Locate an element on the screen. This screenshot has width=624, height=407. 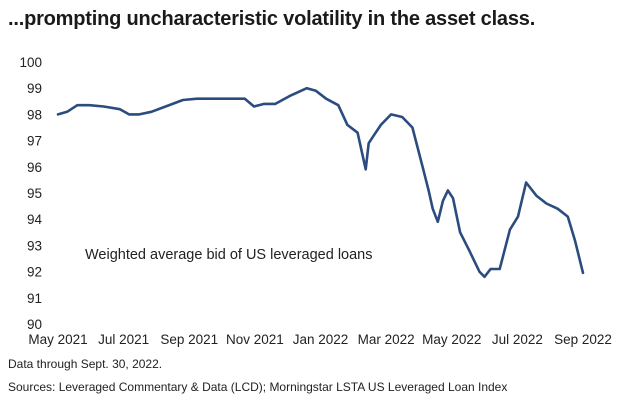
x-tick-label: May 2021 is located at coordinates (57, 339).